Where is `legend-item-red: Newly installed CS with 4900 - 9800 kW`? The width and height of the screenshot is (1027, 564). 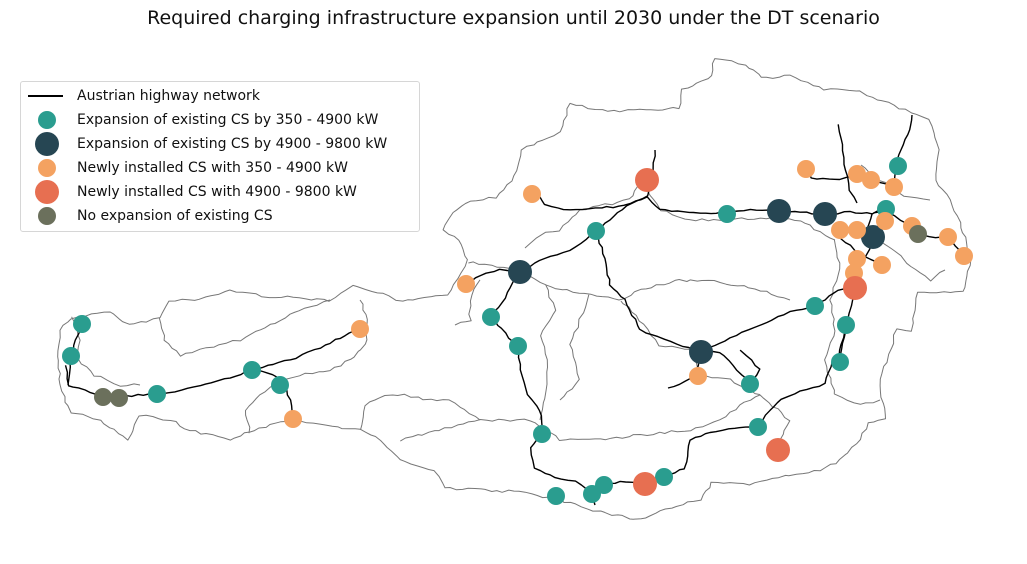 legend-item-red: Newly installed CS with 4900 - 9800 kW is located at coordinates (220, 192).